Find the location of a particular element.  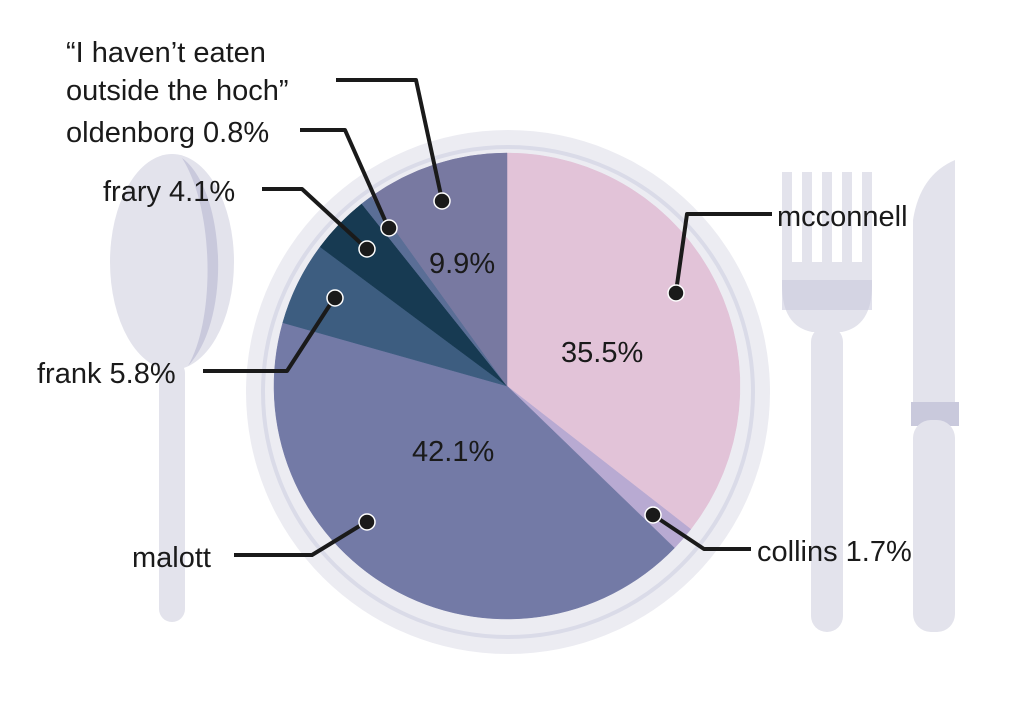

label-malott: malott is located at coordinates (171, 558).